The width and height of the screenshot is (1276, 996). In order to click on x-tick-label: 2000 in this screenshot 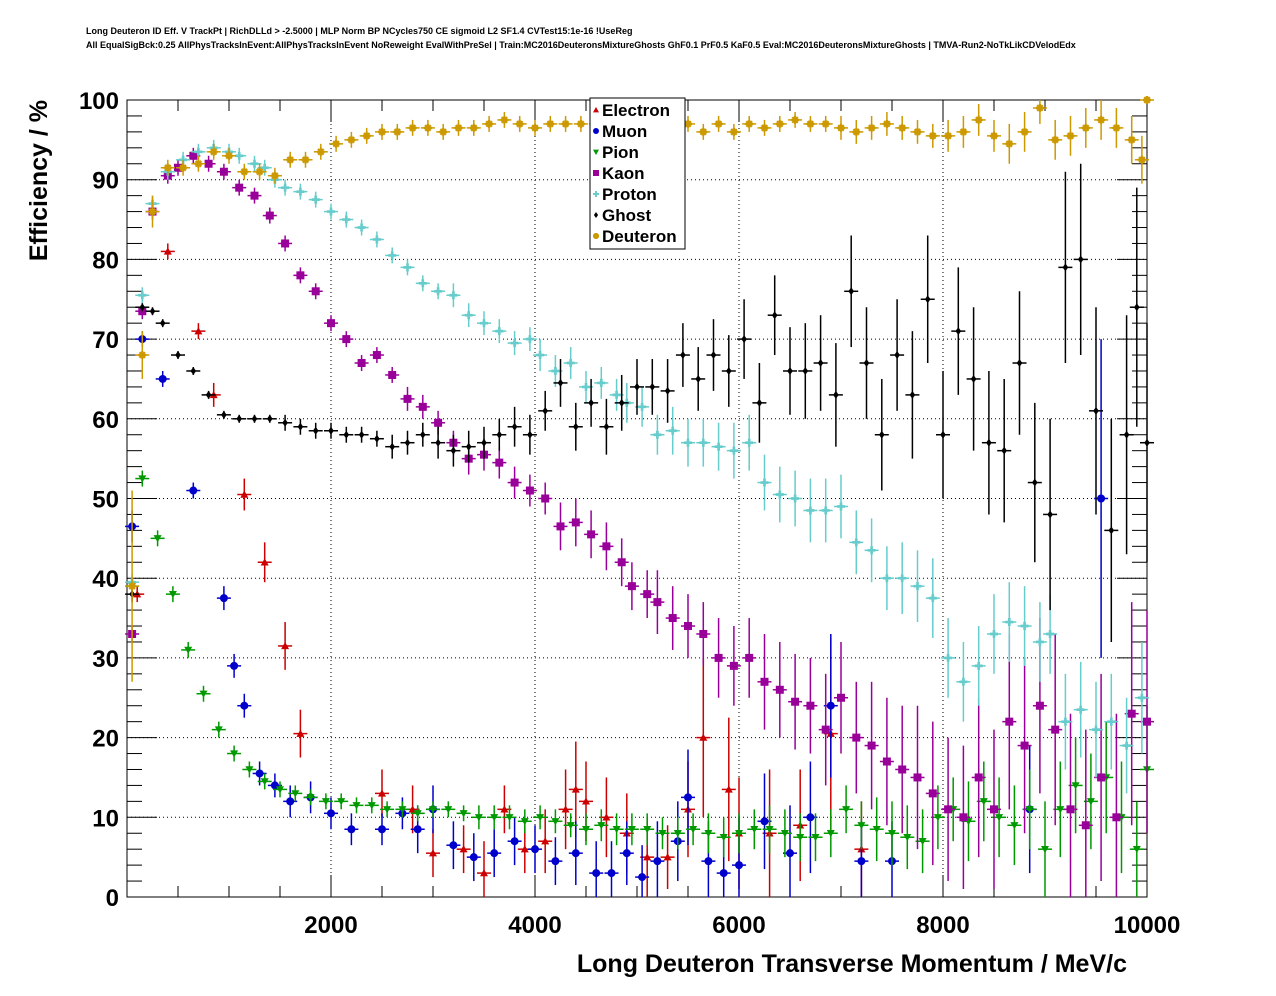, I will do `click(330, 925)`.